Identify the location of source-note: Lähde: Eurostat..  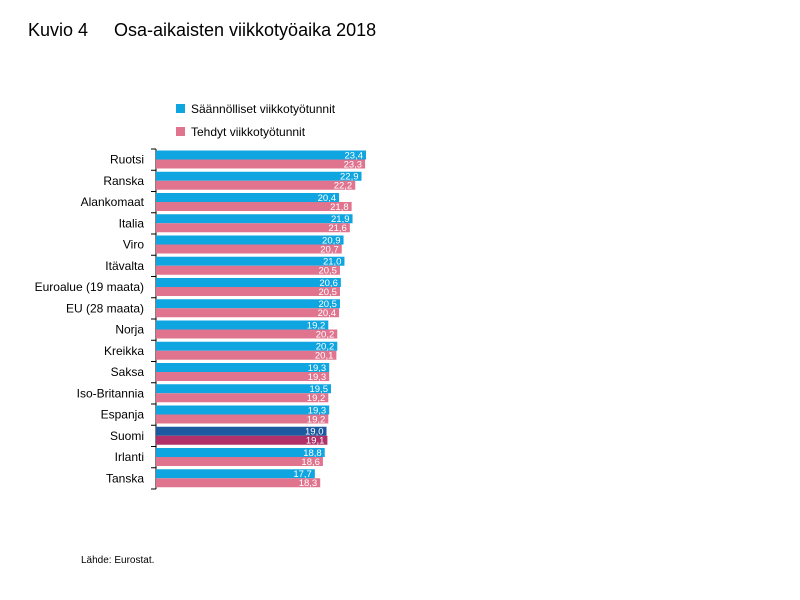
(118, 560).